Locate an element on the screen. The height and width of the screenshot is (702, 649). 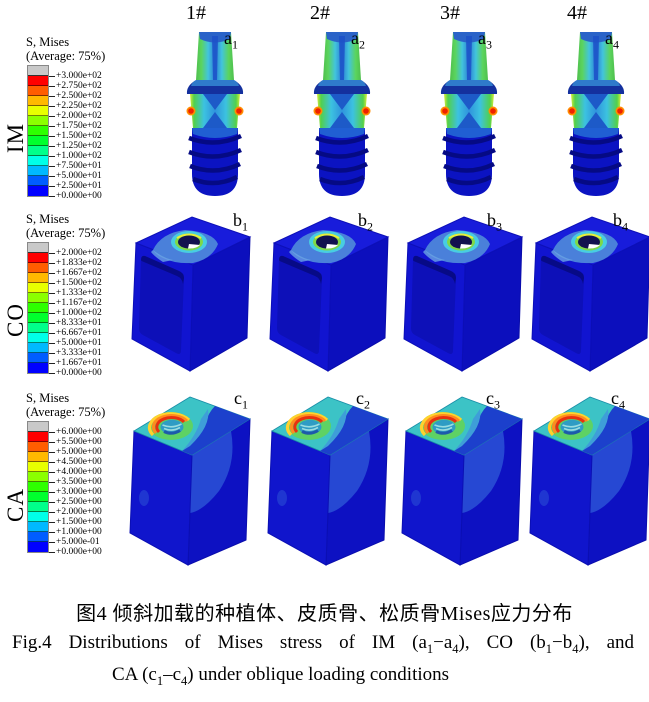
implant-model is located at coordinates (596, 114).